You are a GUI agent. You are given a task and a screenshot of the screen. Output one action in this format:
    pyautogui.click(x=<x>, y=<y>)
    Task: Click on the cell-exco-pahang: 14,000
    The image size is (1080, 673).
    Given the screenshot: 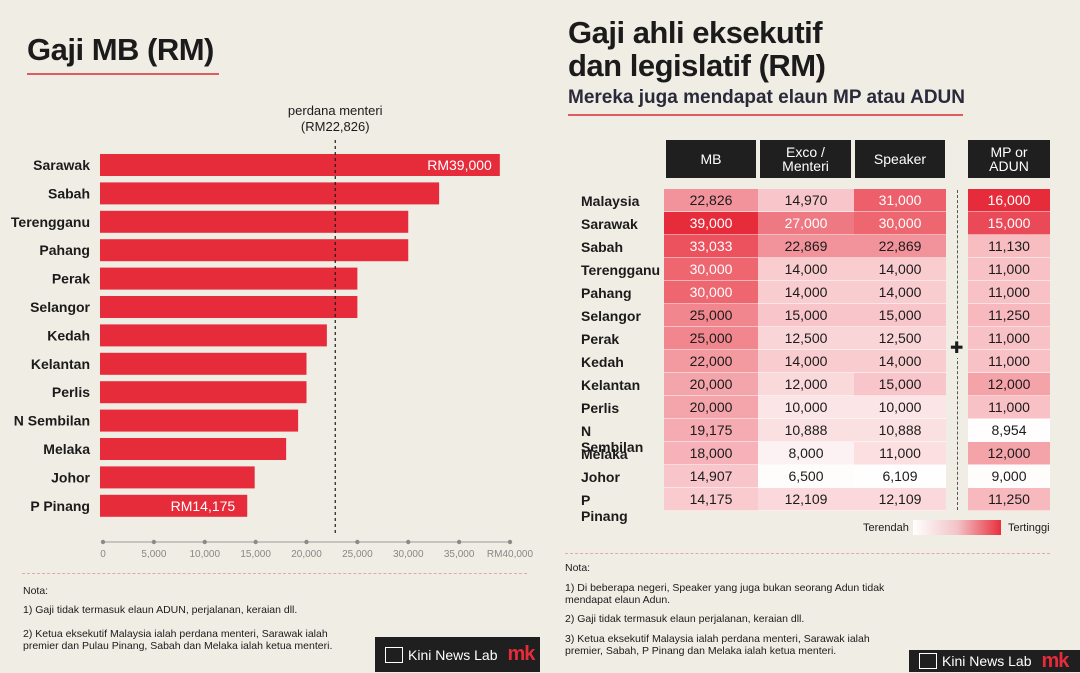 What is the action you would take?
    pyautogui.click(x=806, y=292)
    